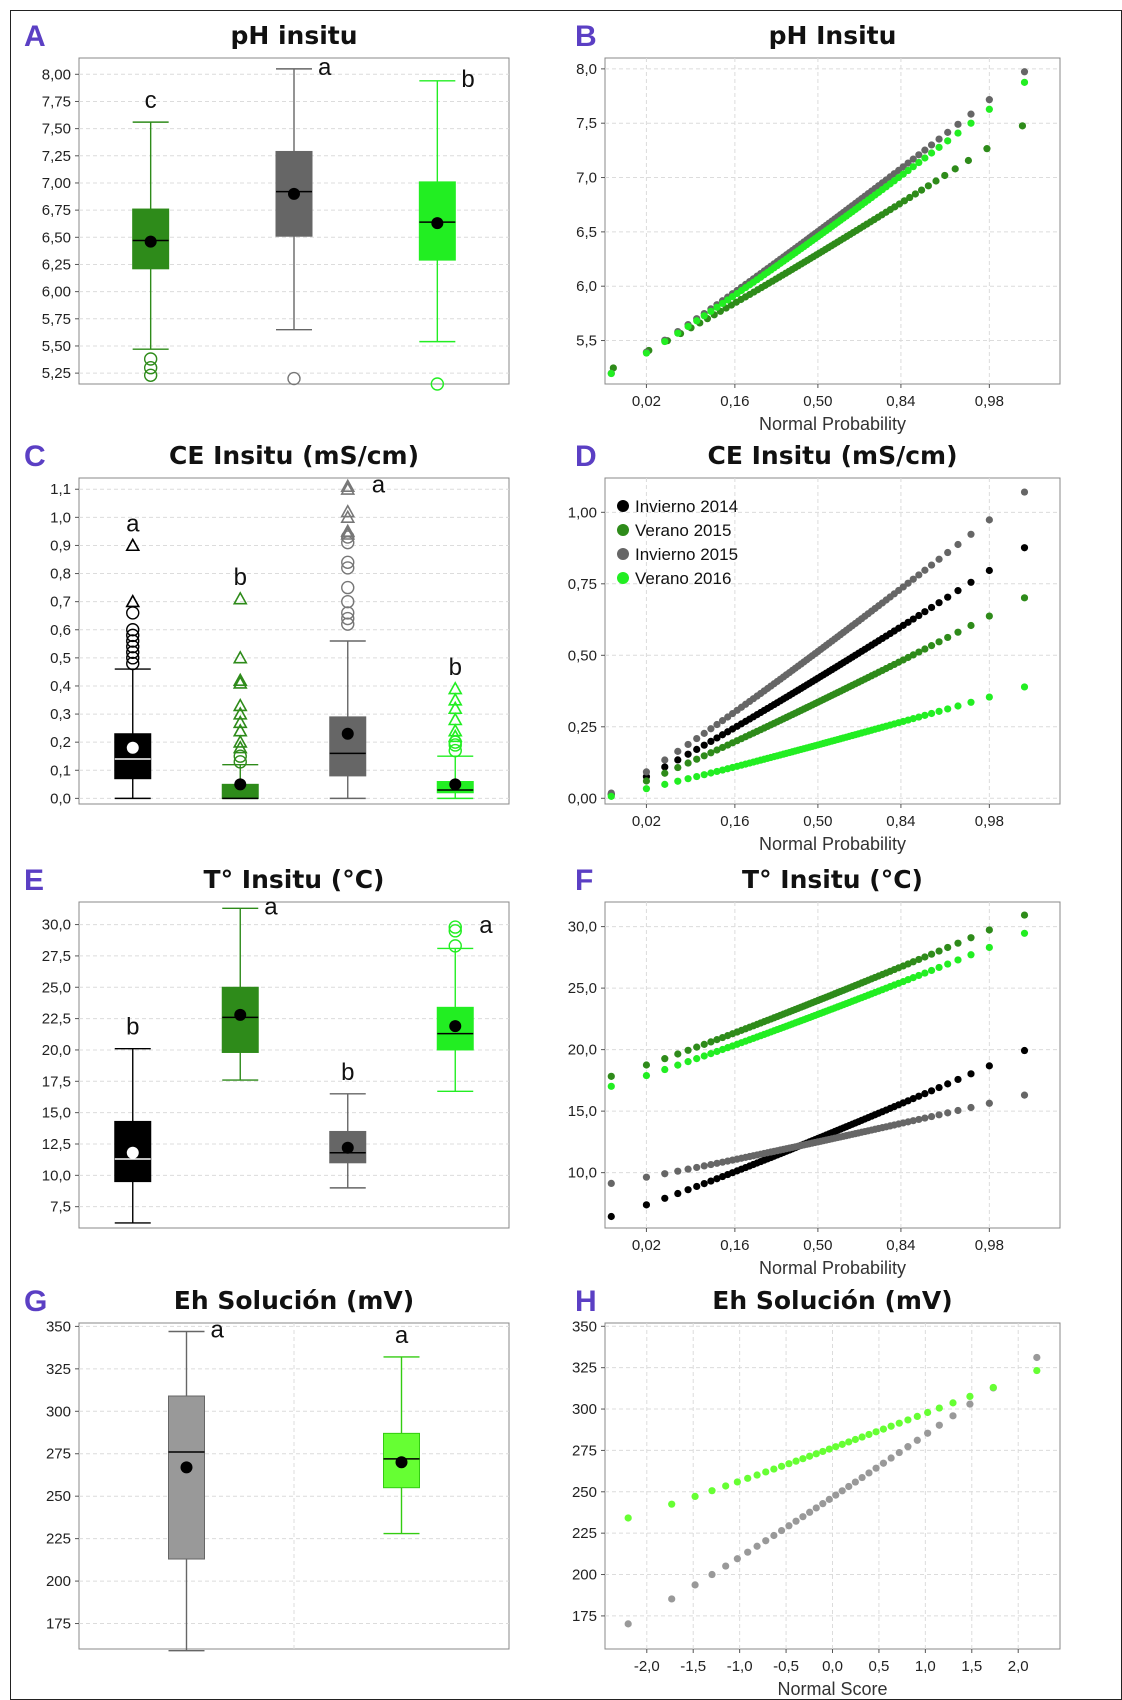 The image size is (1122, 1700). What do you see at coordinates (586, 178) in the screenshot?
I see `y-tick-label: 7,0` at bounding box center [586, 178].